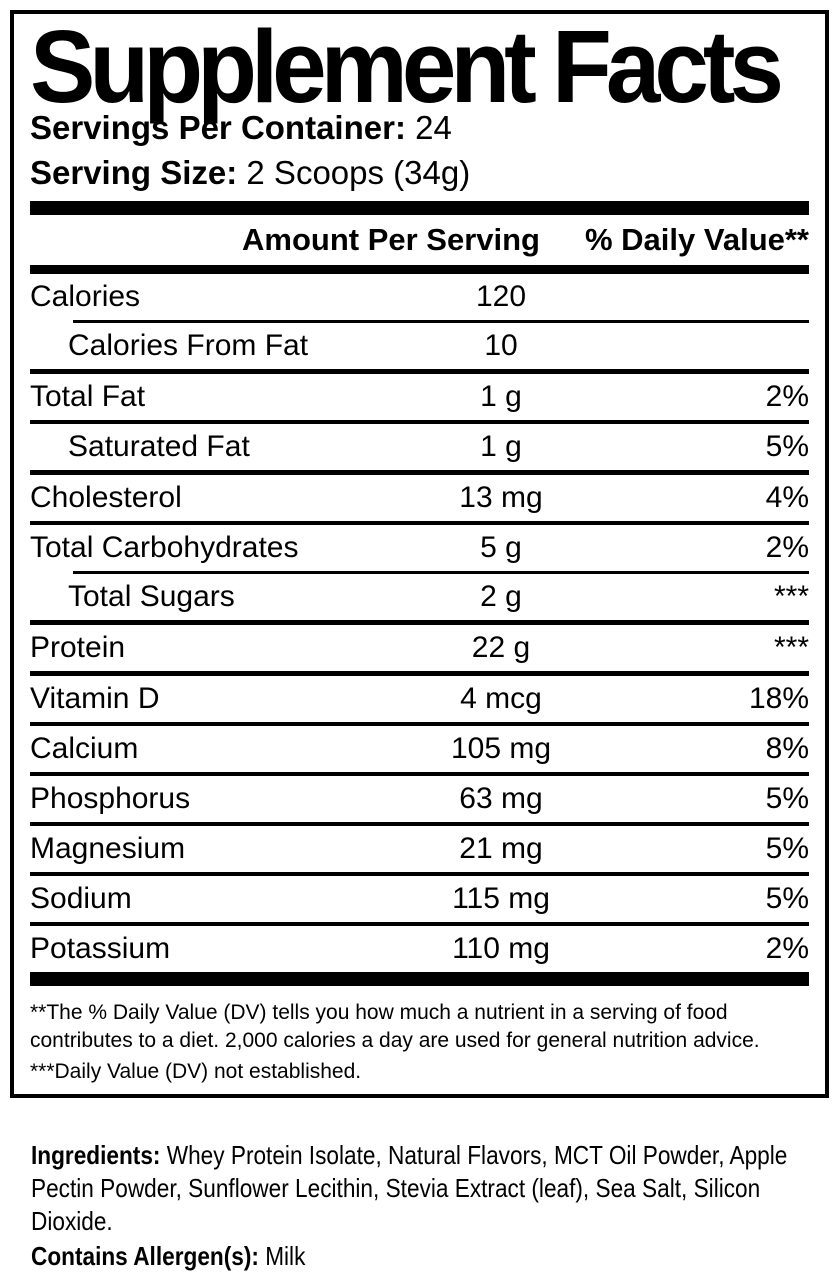 Image resolution: width=839 pixels, height=1273 pixels. I want to click on nutrient-name: Phosphorus, so click(110, 798).